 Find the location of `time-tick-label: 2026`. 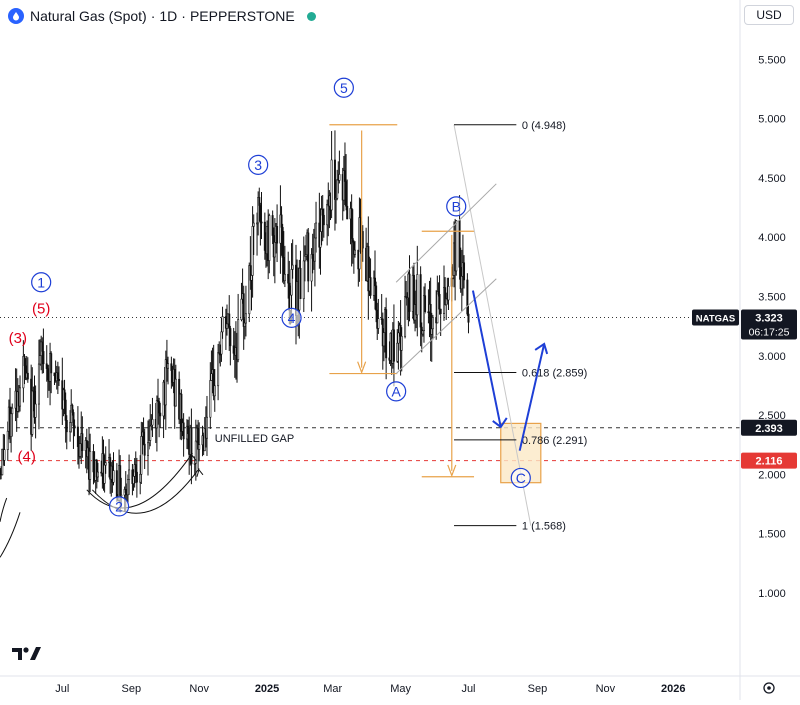

time-tick-label: 2026 is located at coordinates (673, 689).